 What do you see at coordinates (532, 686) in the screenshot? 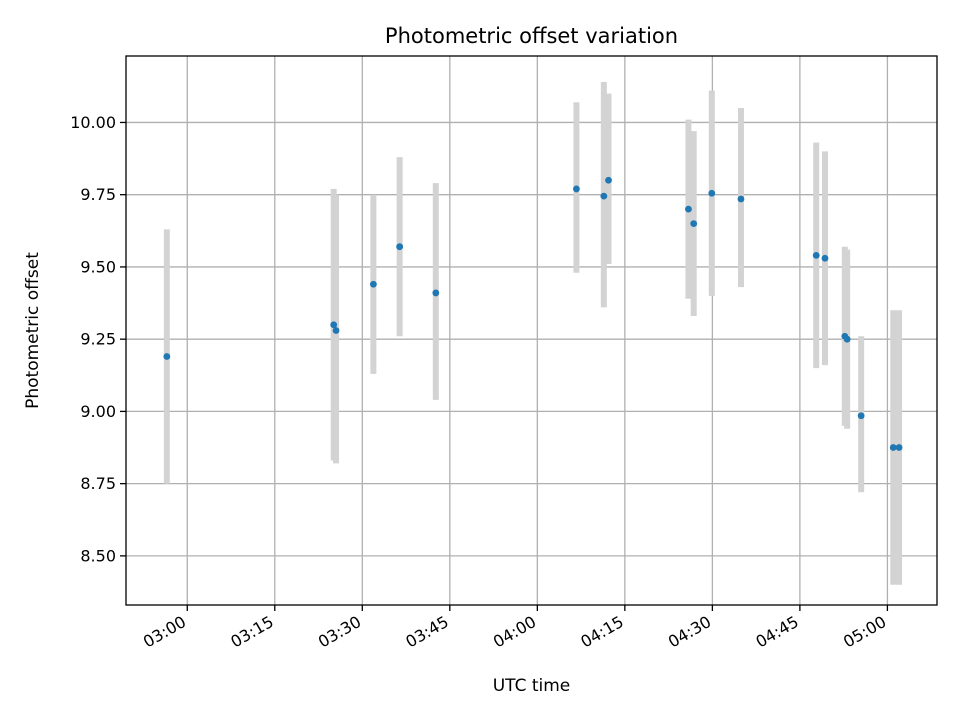
I see `x-axis-title: UTC time` at bounding box center [532, 686].